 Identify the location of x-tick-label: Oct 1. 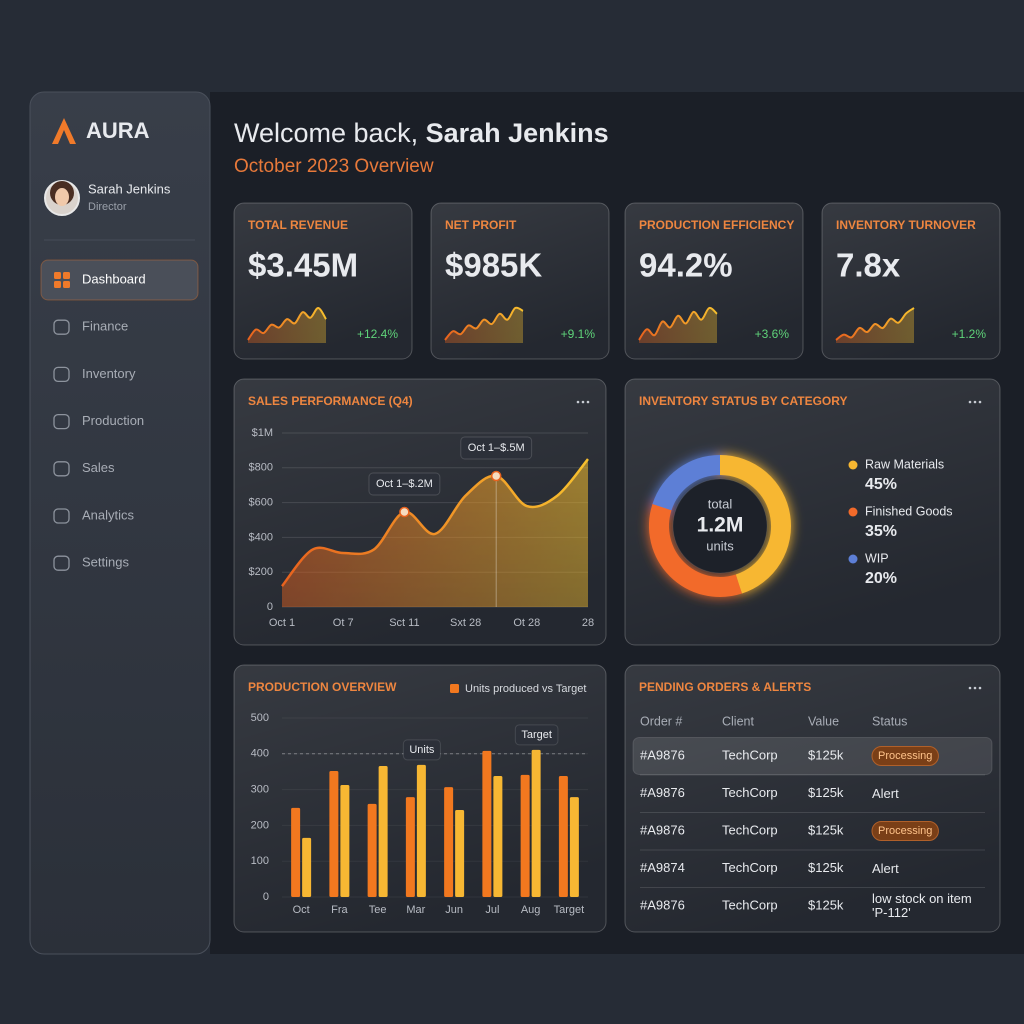
(282, 623).